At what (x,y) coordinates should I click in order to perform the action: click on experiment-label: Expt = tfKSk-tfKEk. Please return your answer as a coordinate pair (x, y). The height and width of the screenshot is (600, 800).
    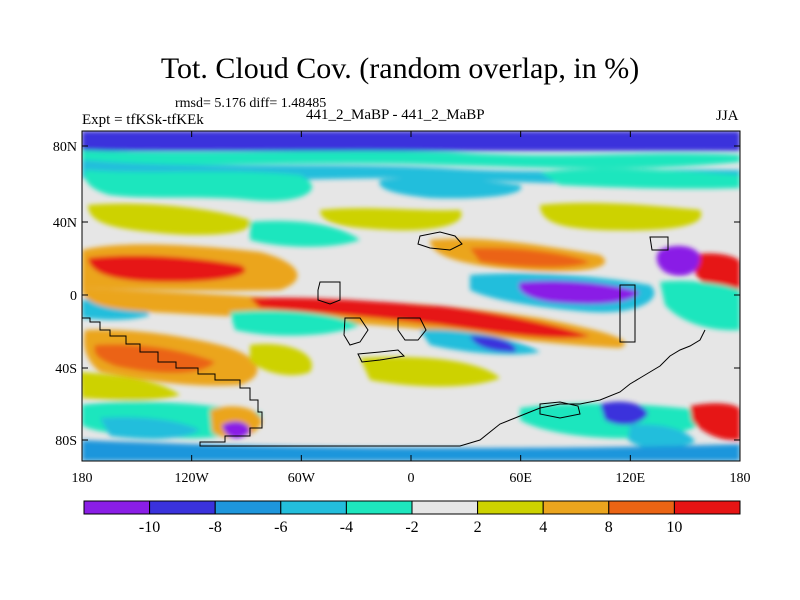
    Looking at the image, I should click on (143, 120).